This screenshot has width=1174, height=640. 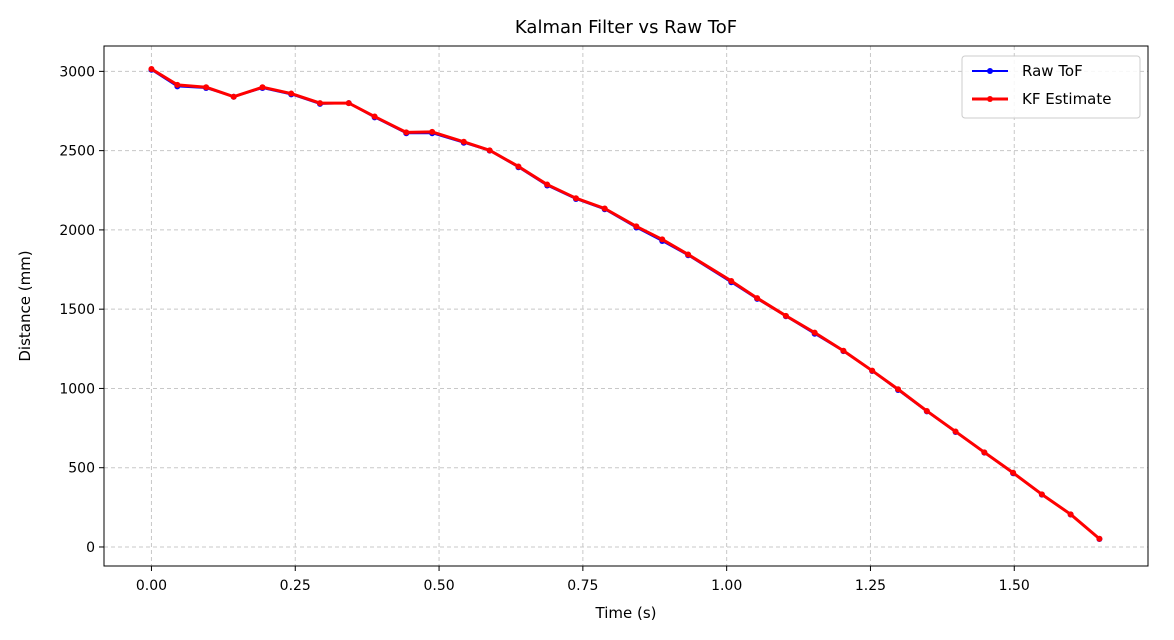 What do you see at coordinates (626, 613) in the screenshot?
I see `x-axis-label: Time (s)` at bounding box center [626, 613].